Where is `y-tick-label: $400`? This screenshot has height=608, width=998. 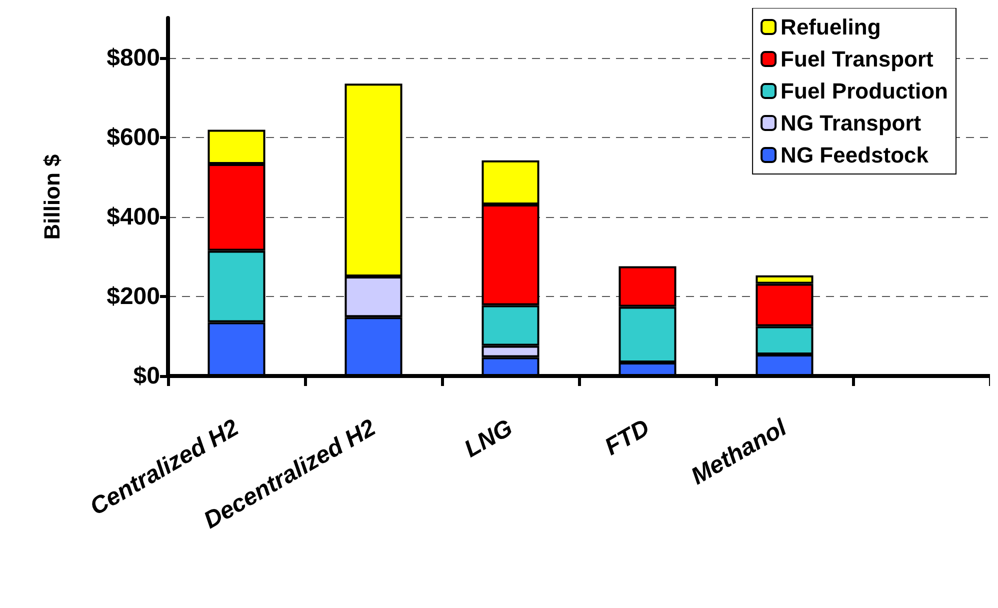
y-tick-label: $400 is located at coordinates (133, 216).